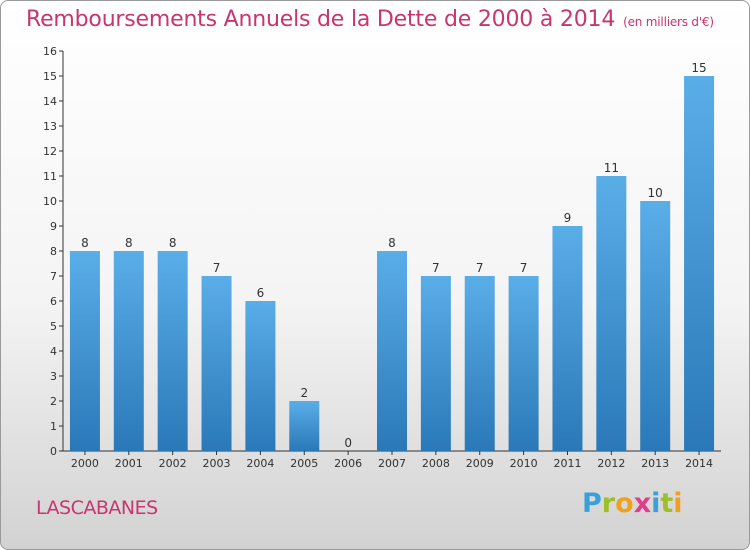 This screenshot has height=550, width=750. I want to click on x-tick-label: 2003, so click(217, 463).